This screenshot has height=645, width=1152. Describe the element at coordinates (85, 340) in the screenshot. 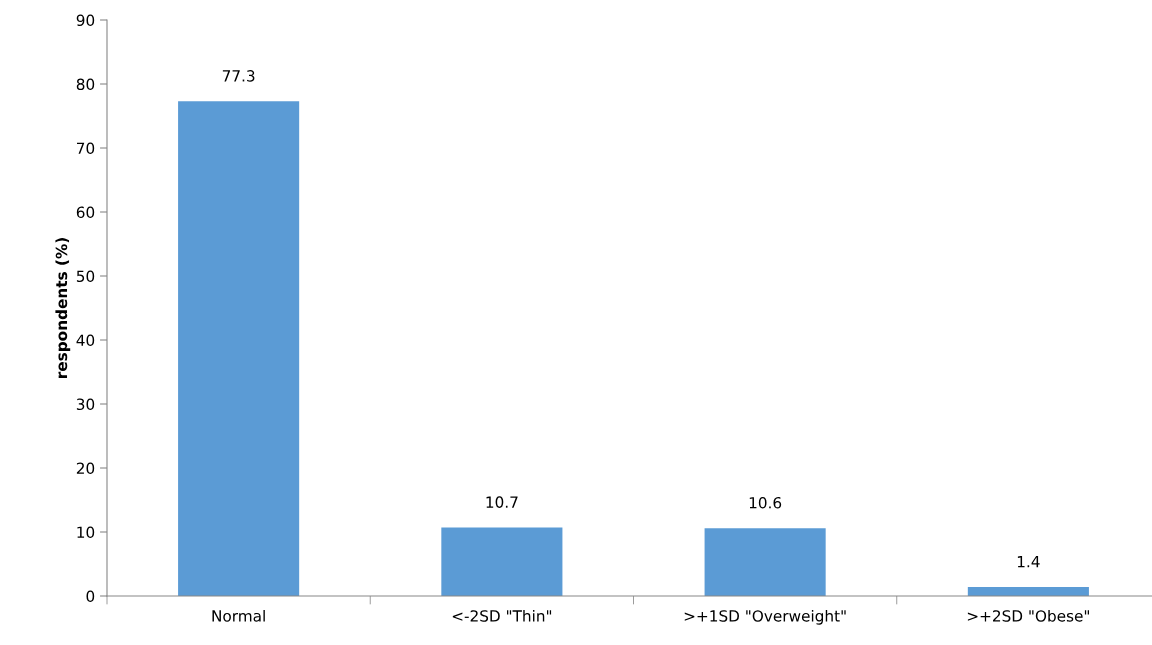

I see `y-tick-label: 40` at that location.